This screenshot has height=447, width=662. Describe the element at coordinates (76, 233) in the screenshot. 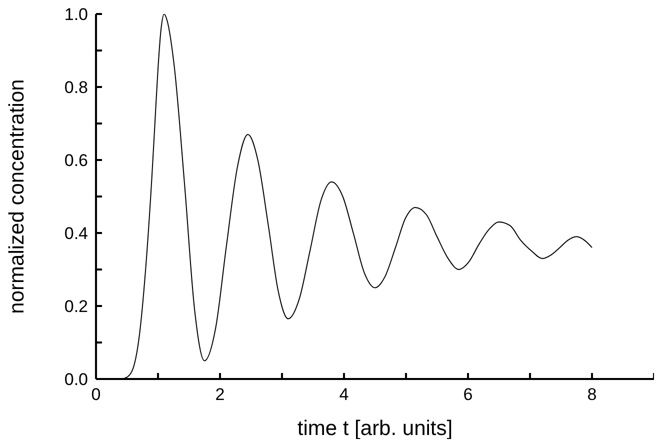

I see `y-tick-label: 0.4` at that location.